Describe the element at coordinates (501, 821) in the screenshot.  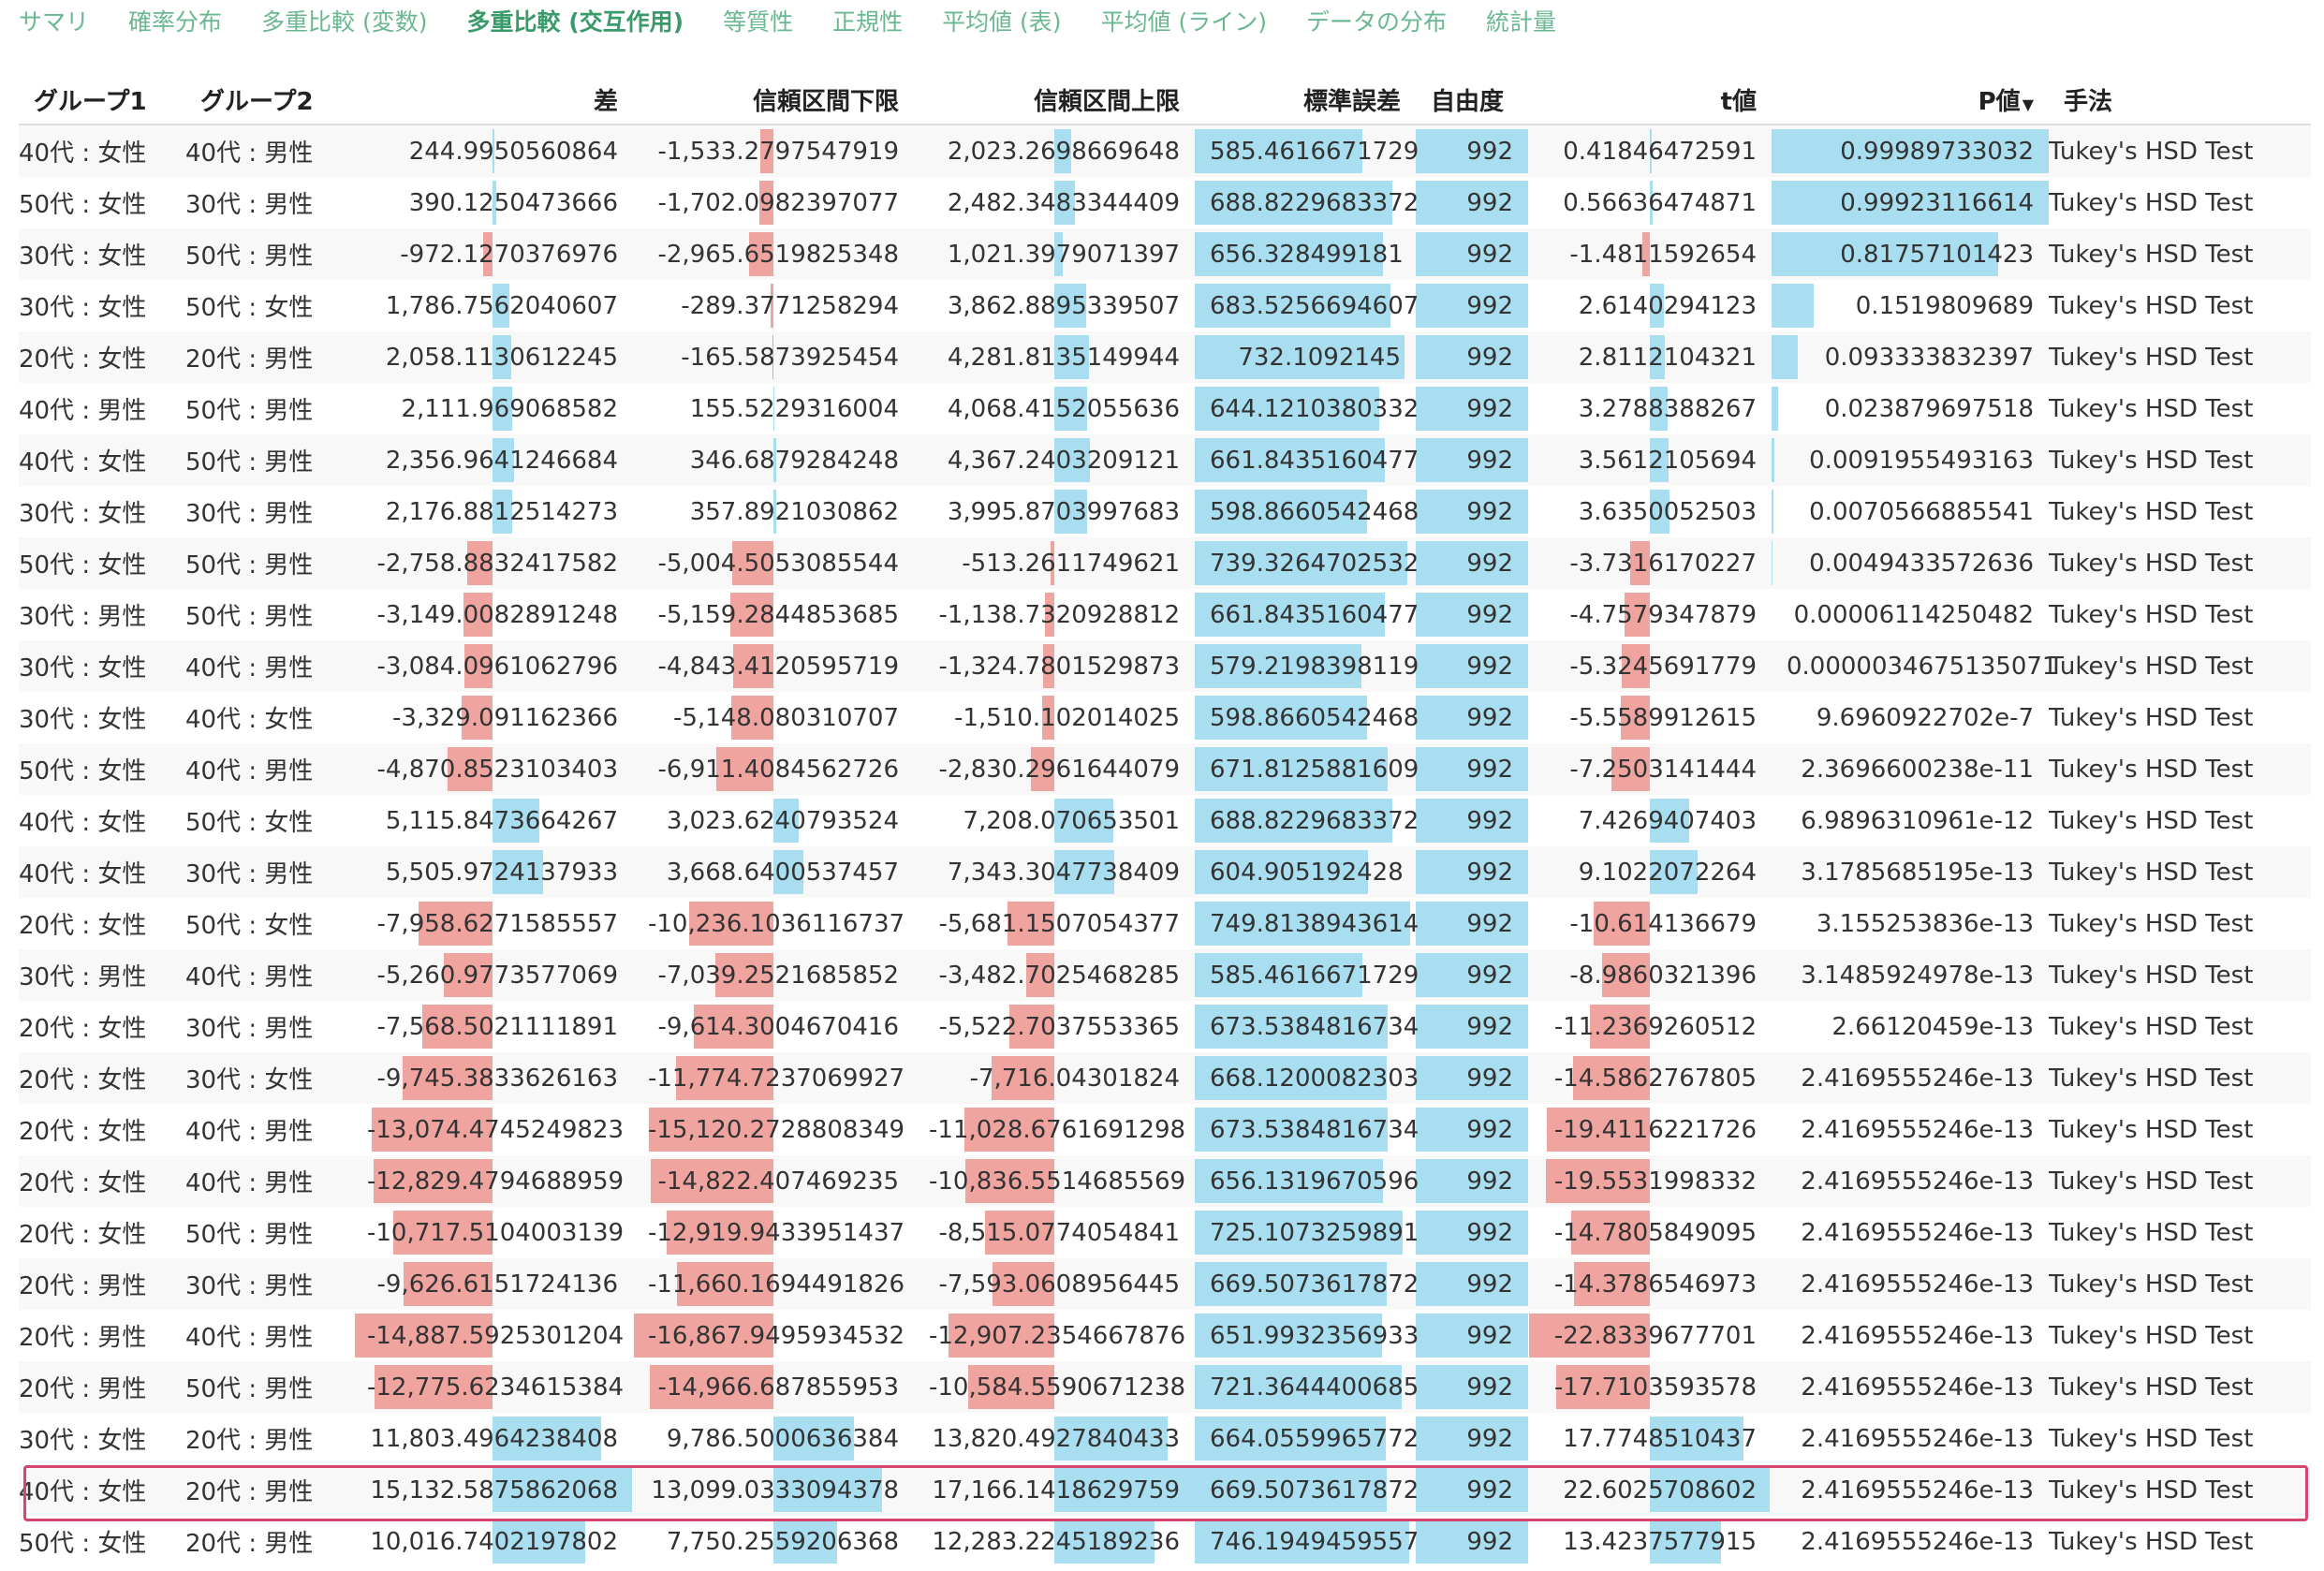
I see `cell-diff-value: 5,115.8473664267` at that location.